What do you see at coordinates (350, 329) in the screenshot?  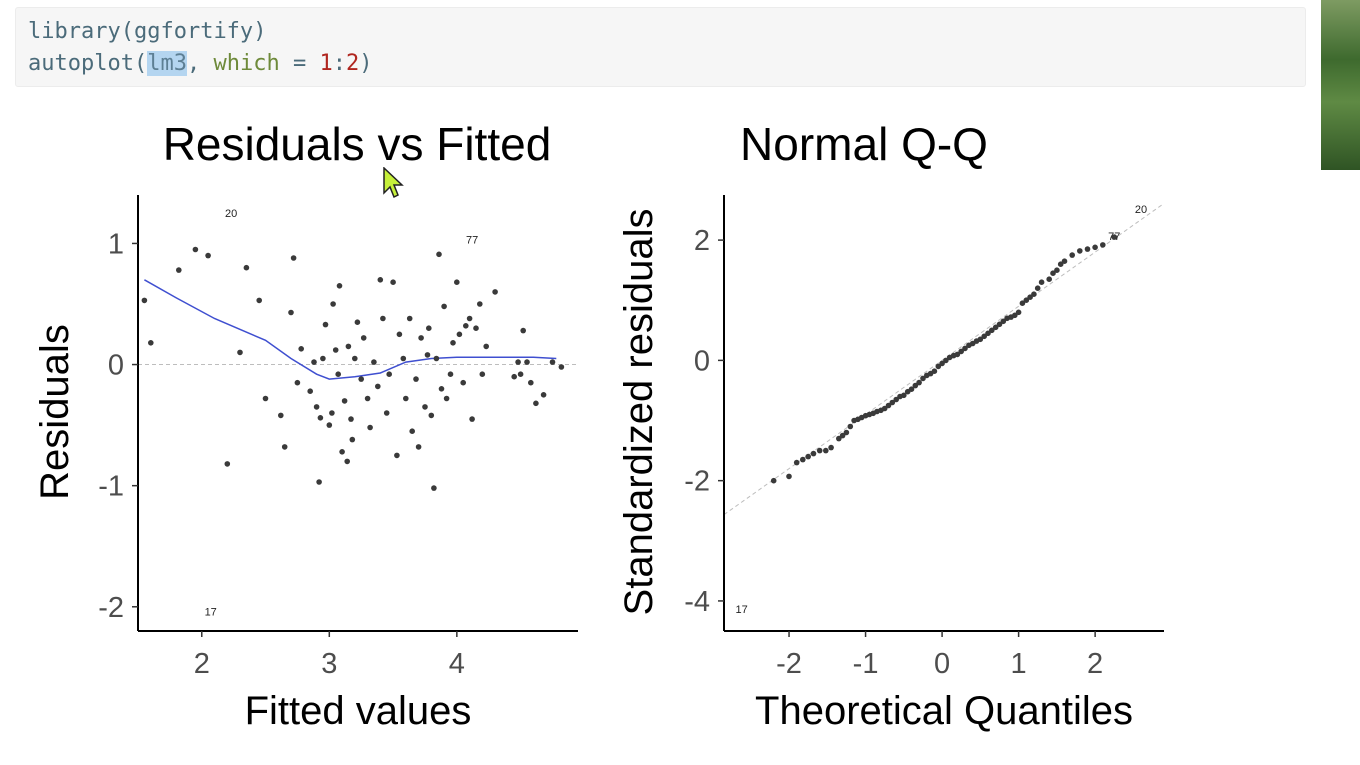 I see `smooth-line` at bounding box center [350, 329].